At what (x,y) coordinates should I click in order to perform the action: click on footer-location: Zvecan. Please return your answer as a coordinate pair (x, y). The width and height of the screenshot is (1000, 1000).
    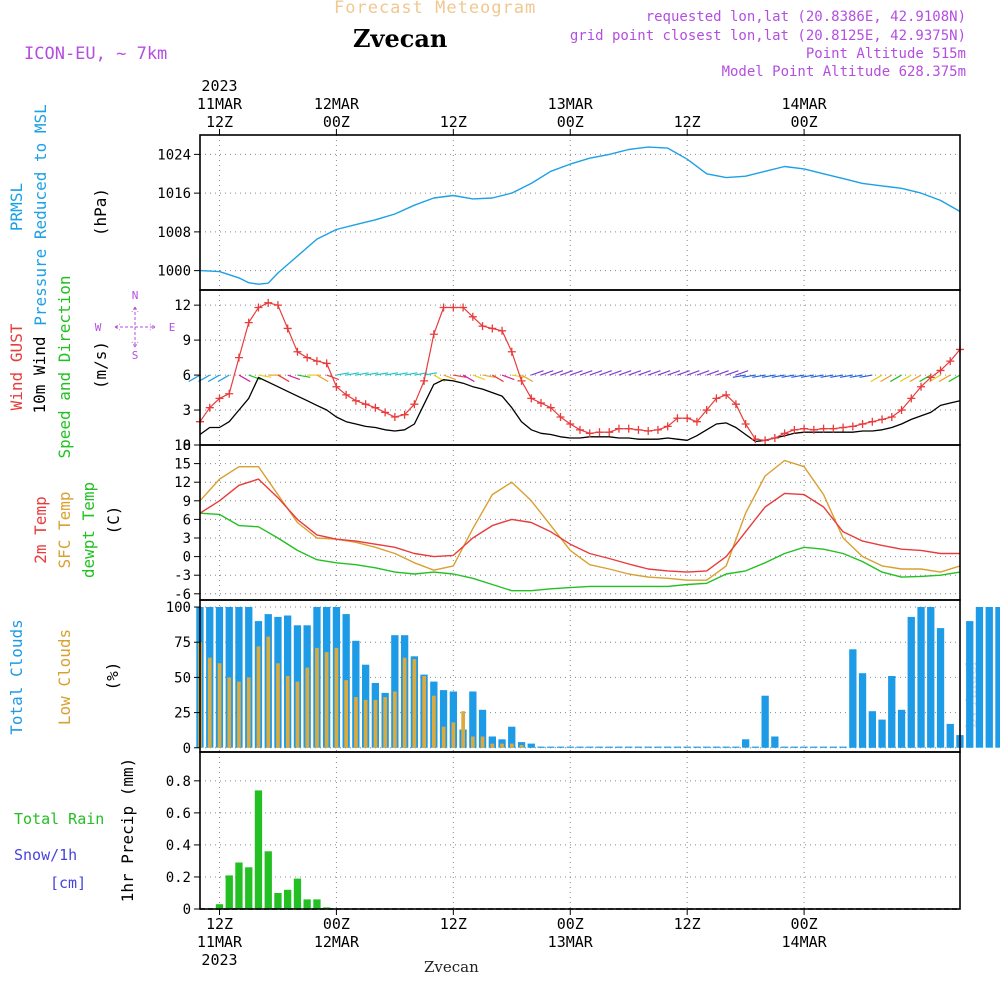
    Looking at the image, I should click on (451, 967).